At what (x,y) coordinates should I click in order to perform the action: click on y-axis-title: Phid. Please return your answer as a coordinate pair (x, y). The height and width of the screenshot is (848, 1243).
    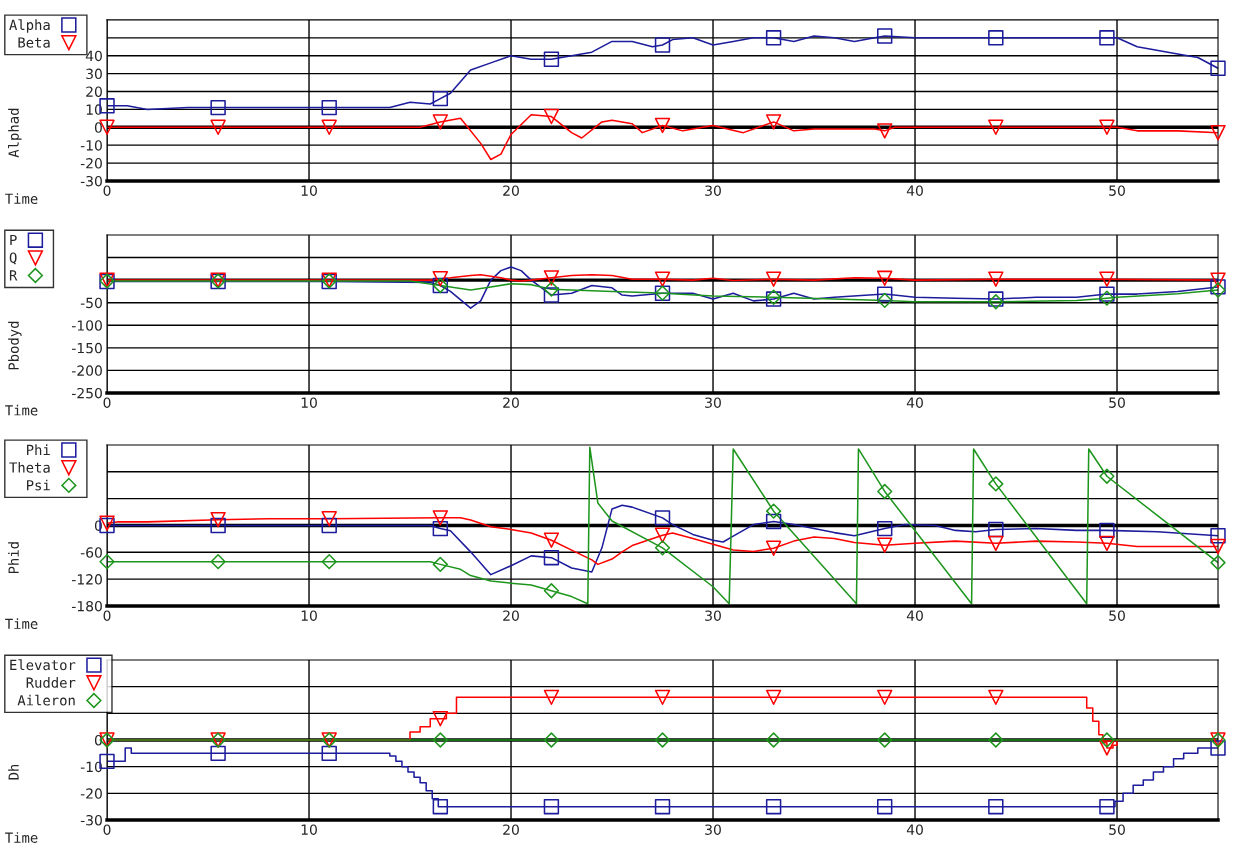
    Looking at the image, I should click on (13, 558).